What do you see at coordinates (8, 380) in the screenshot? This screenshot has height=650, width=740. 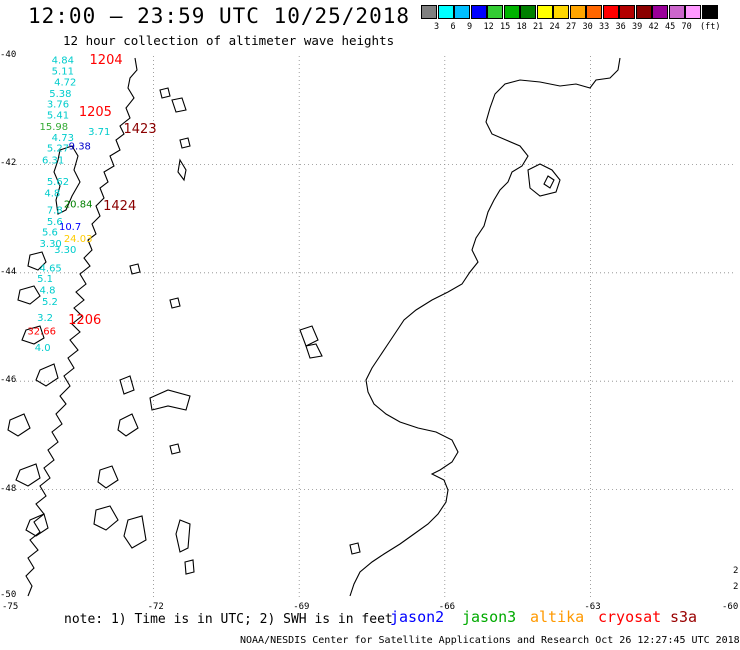 I see `lat-label-3: -46` at bounding box center [8, 380].